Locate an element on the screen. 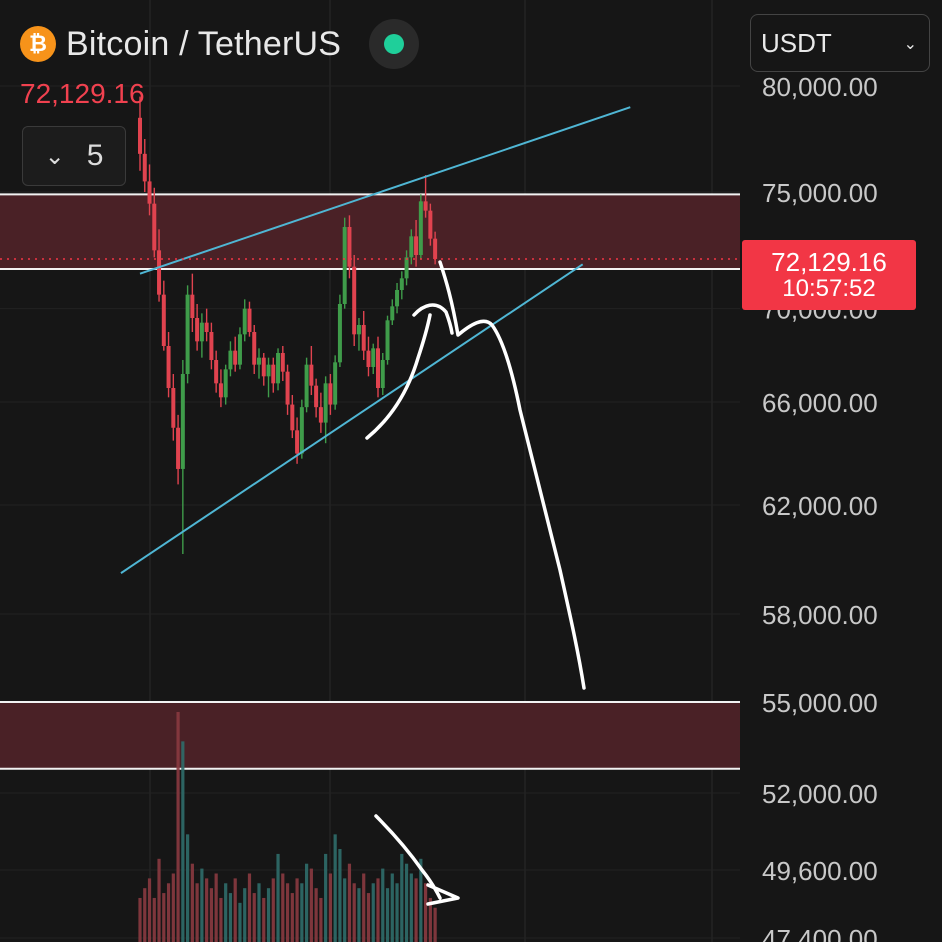 The height and width of the screenshot is (942, 942). symbol-title: Bitcoin / TetherUS is located at coordinates (204, 43).